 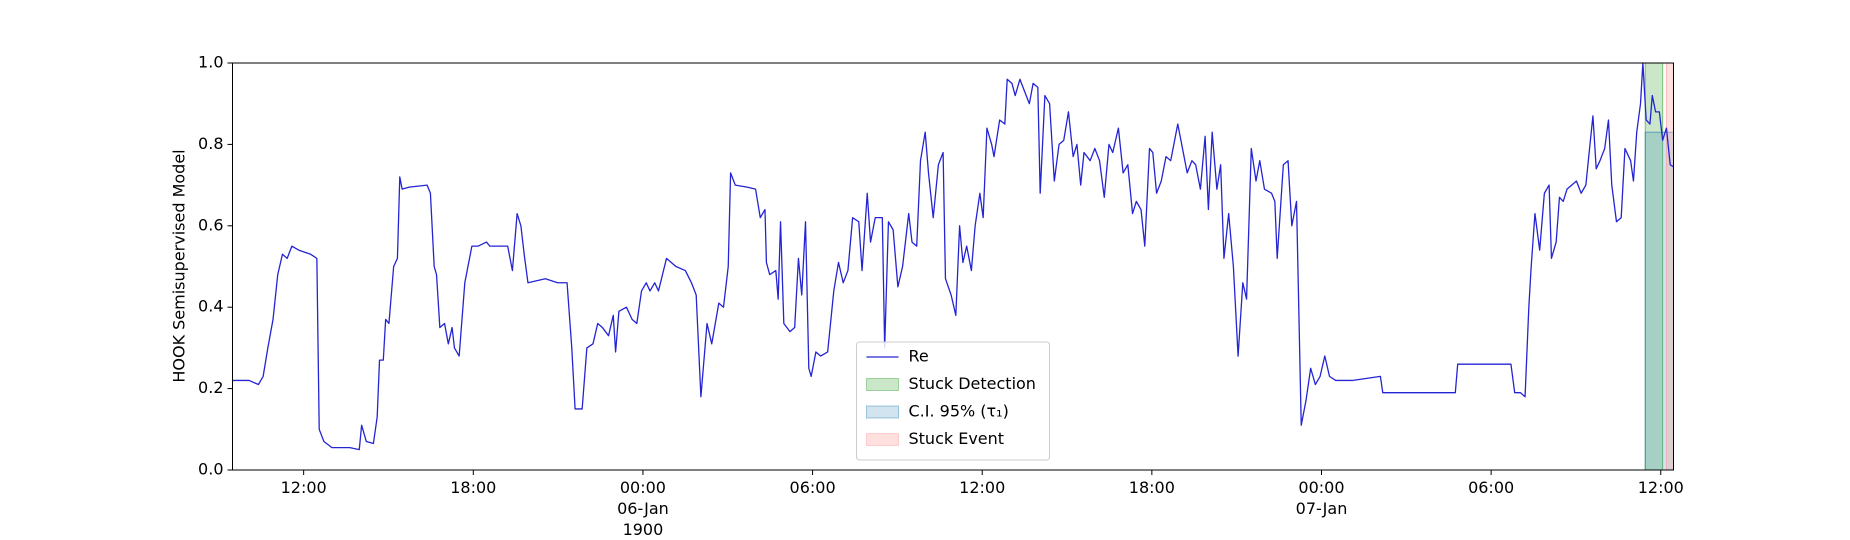 What do you see at coordinates (957, 438) in the screenshot?
I see `legend-label: Stuck Event` at bounding box center [957, 438].